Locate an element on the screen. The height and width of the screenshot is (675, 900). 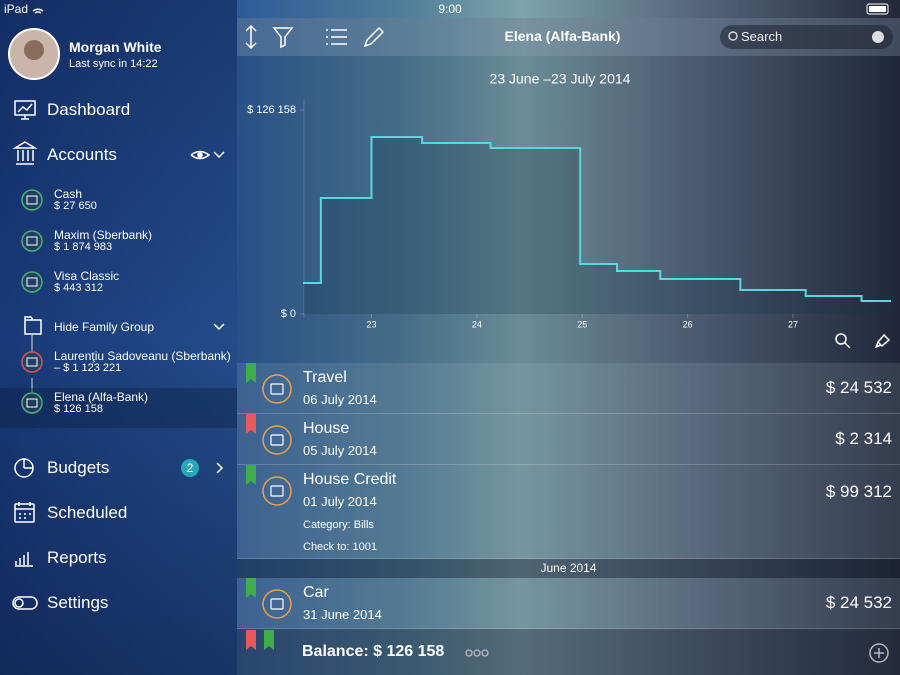
search-placeholder: Search is located at coordinates (762, 36).